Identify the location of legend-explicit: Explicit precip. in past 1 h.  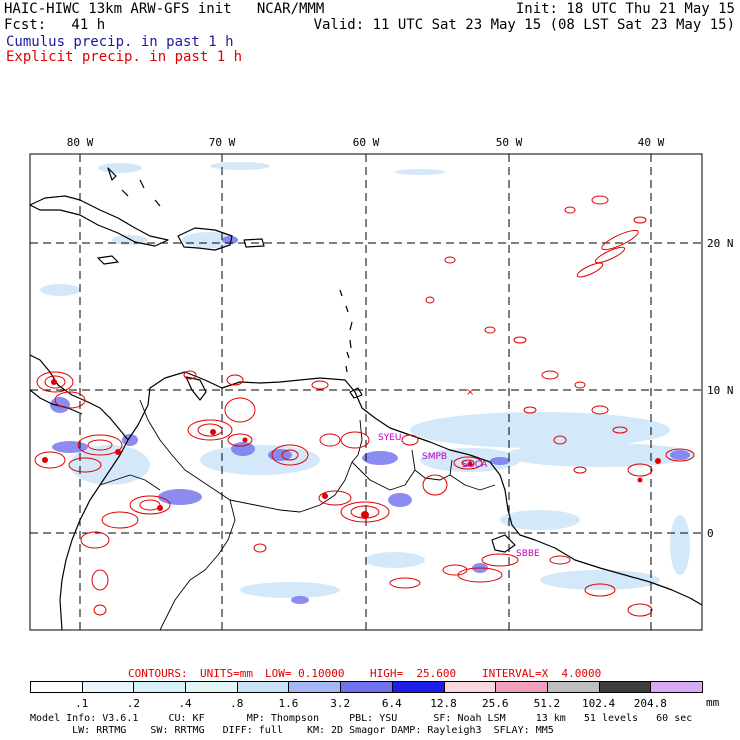
(124, 57).